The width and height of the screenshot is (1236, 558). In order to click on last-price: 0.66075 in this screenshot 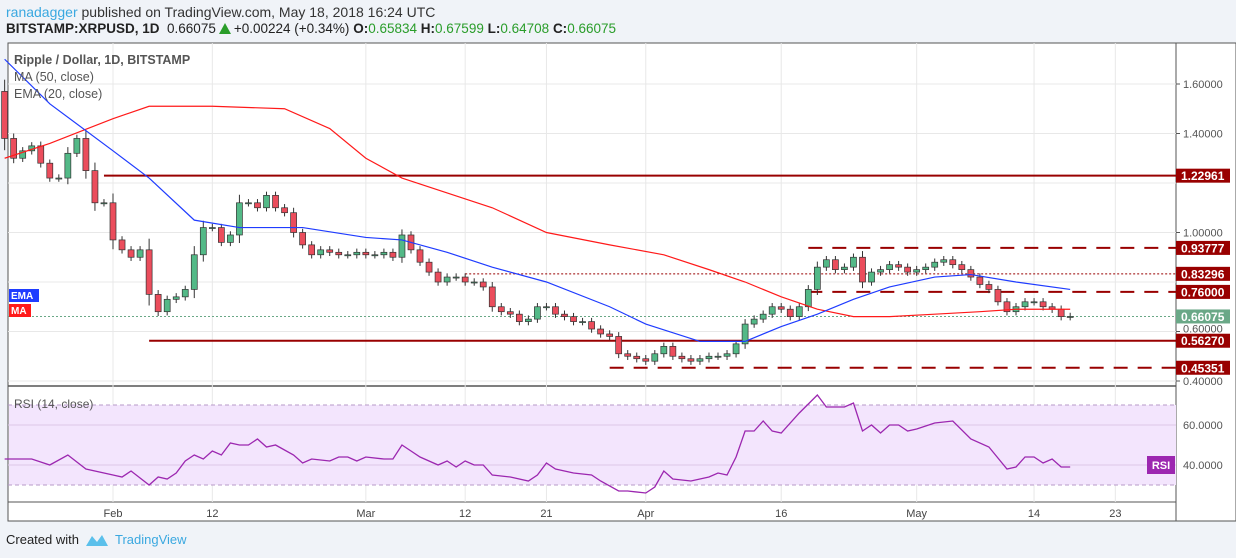, I will do `click(191, 28)`.